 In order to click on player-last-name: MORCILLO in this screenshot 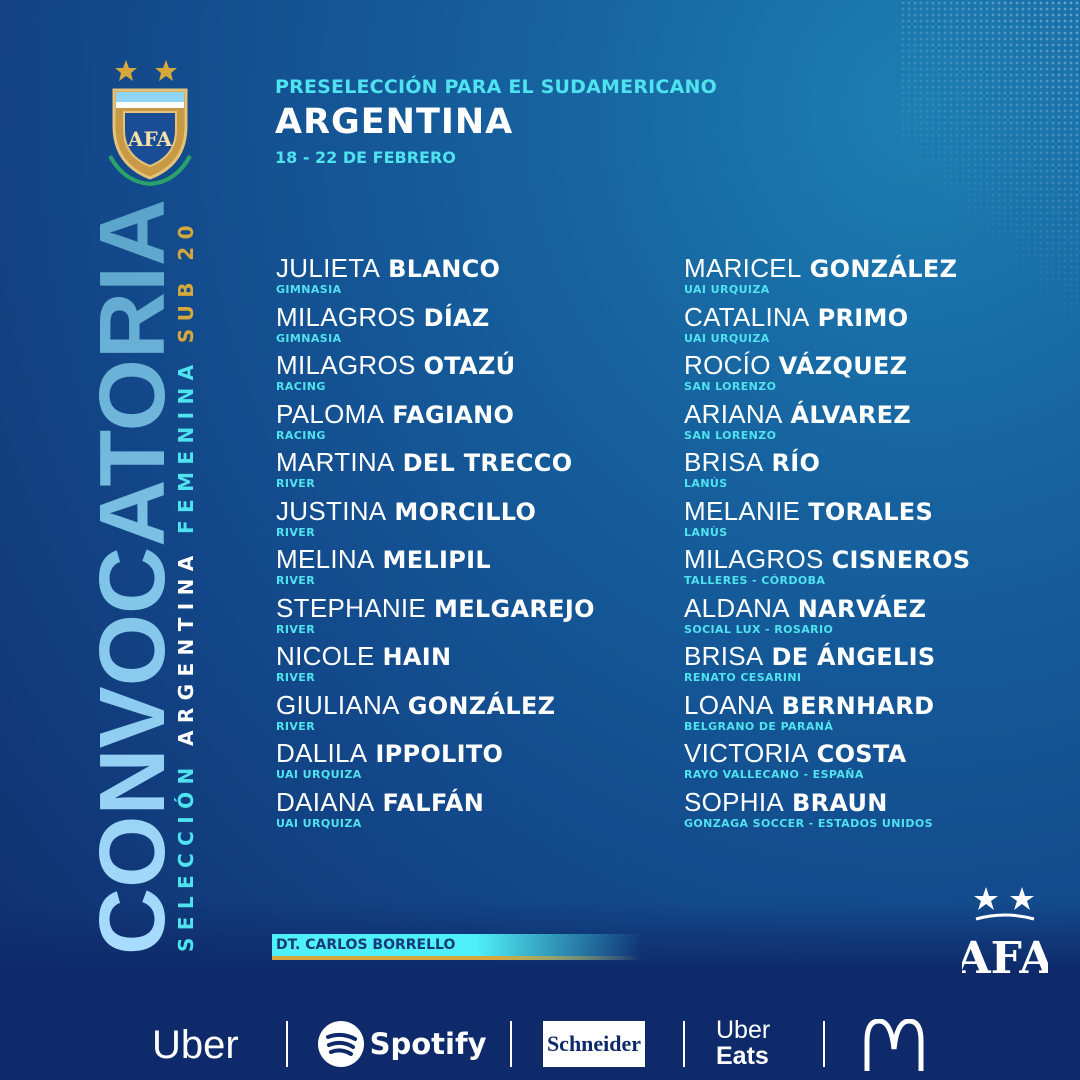, I will do `click(465, 511)`.